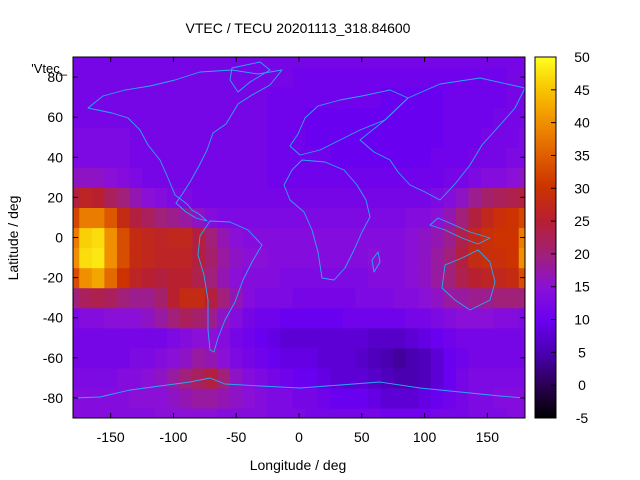  Describe the element at coordinates (460, 231) in the screenshot. I see `coast-indonesia` at that location.